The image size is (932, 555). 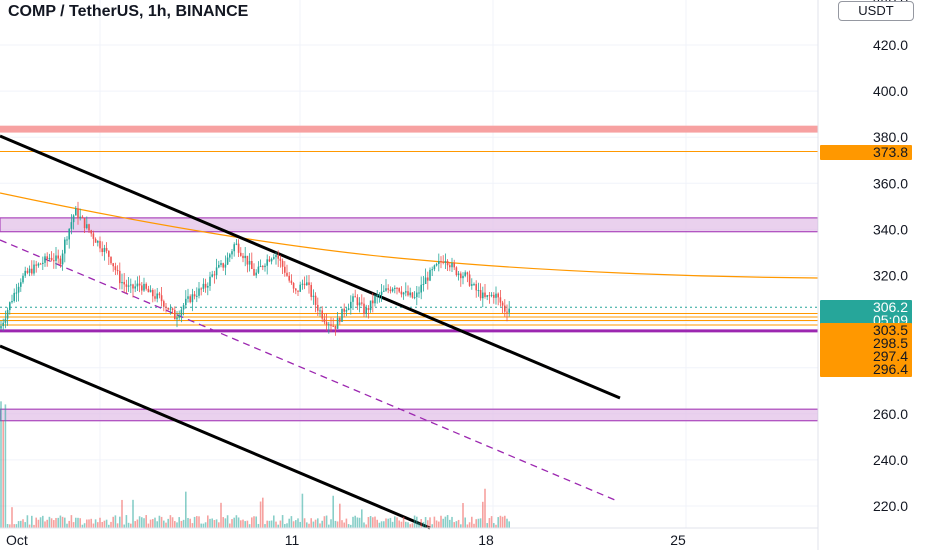 What do you see at coordinates (876, 11) in the screenshot?
I see `currency-unit-button: USDT` at bounding box center [876, 11].